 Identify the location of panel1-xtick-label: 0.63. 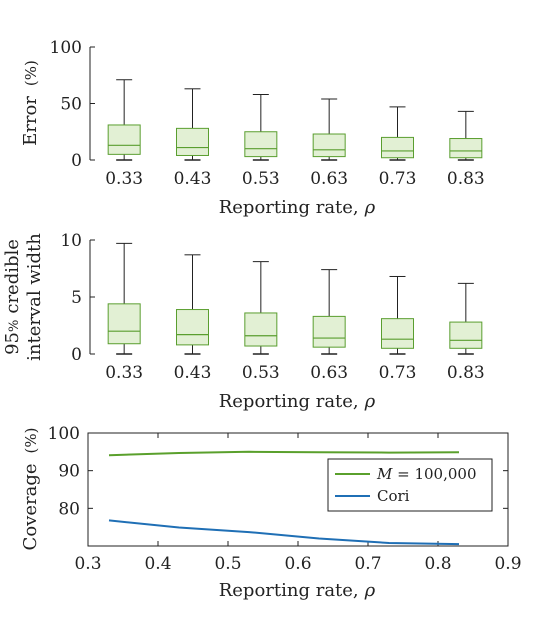
(329, 179).